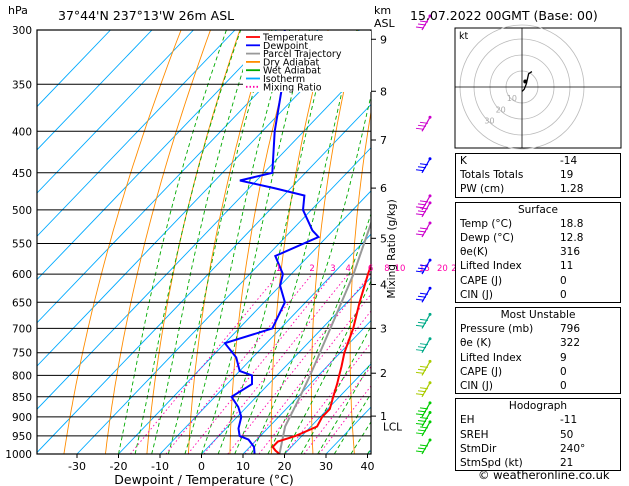  I want to click on hodograph-ring-label: 30, so click(489, 121).